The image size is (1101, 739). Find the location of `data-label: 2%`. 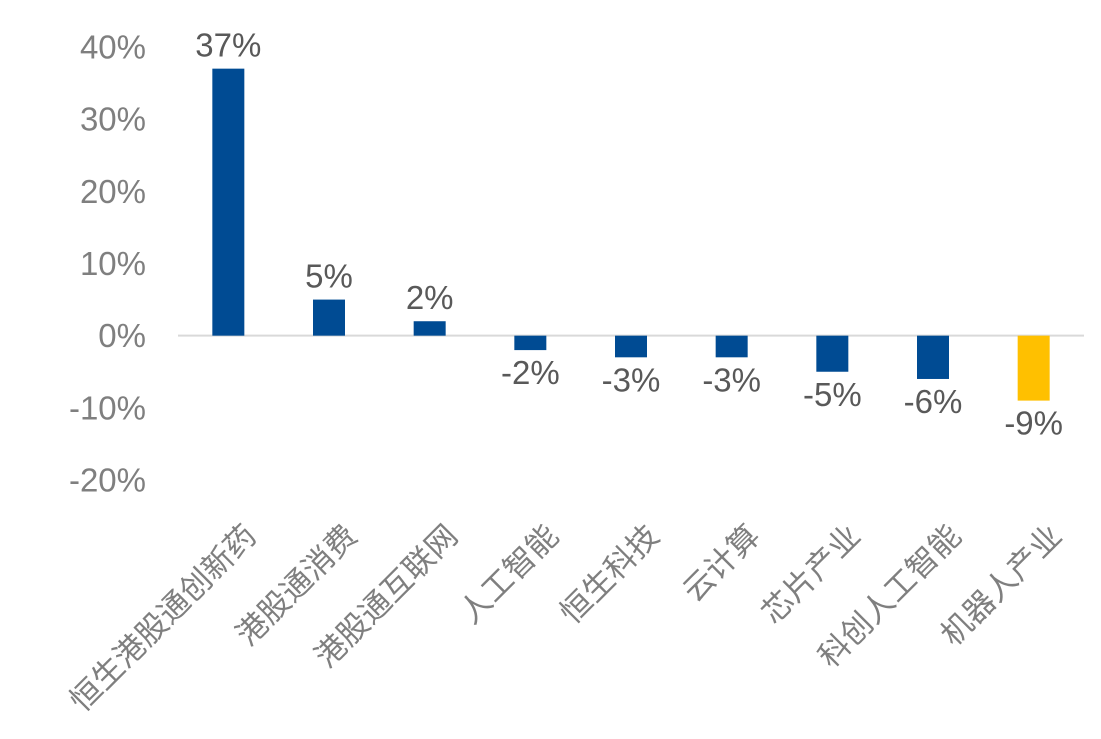

data-label: 2% is located at coordinates (430, 297).